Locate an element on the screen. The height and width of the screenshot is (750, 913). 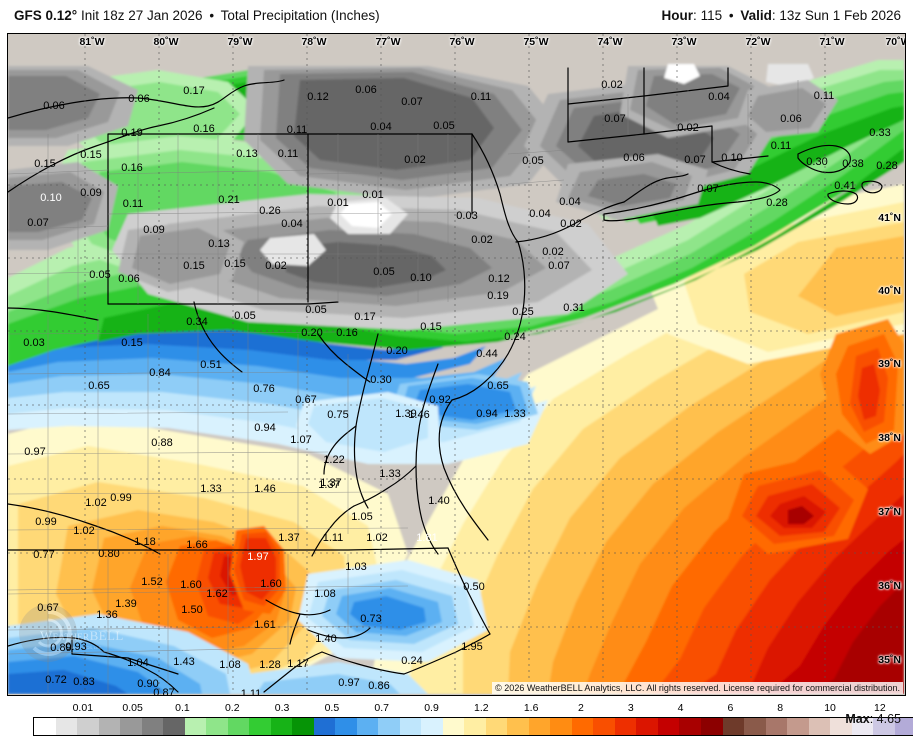
field-name: Total Precipitation (Inches) is located at coordinates (300, 15).